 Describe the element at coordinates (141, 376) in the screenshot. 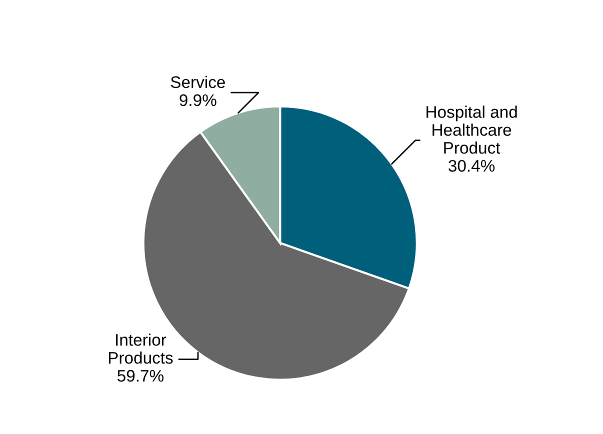

I see `data-label: 59.7%` at that location.